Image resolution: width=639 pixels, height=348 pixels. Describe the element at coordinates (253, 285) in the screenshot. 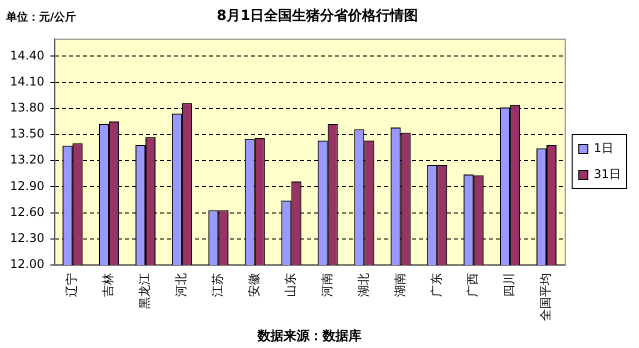

I see `x-tick-label: 安徽` at that location.